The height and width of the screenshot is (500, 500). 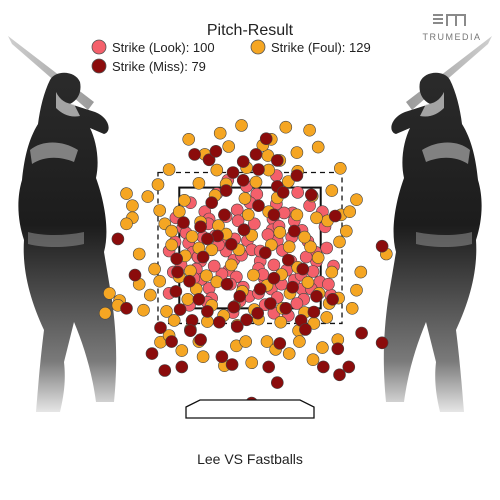 What do you see at coordinates (99, 66) in the screenshot?
I see `legend-marker-strike-miss` at bounding box center [99, 66].